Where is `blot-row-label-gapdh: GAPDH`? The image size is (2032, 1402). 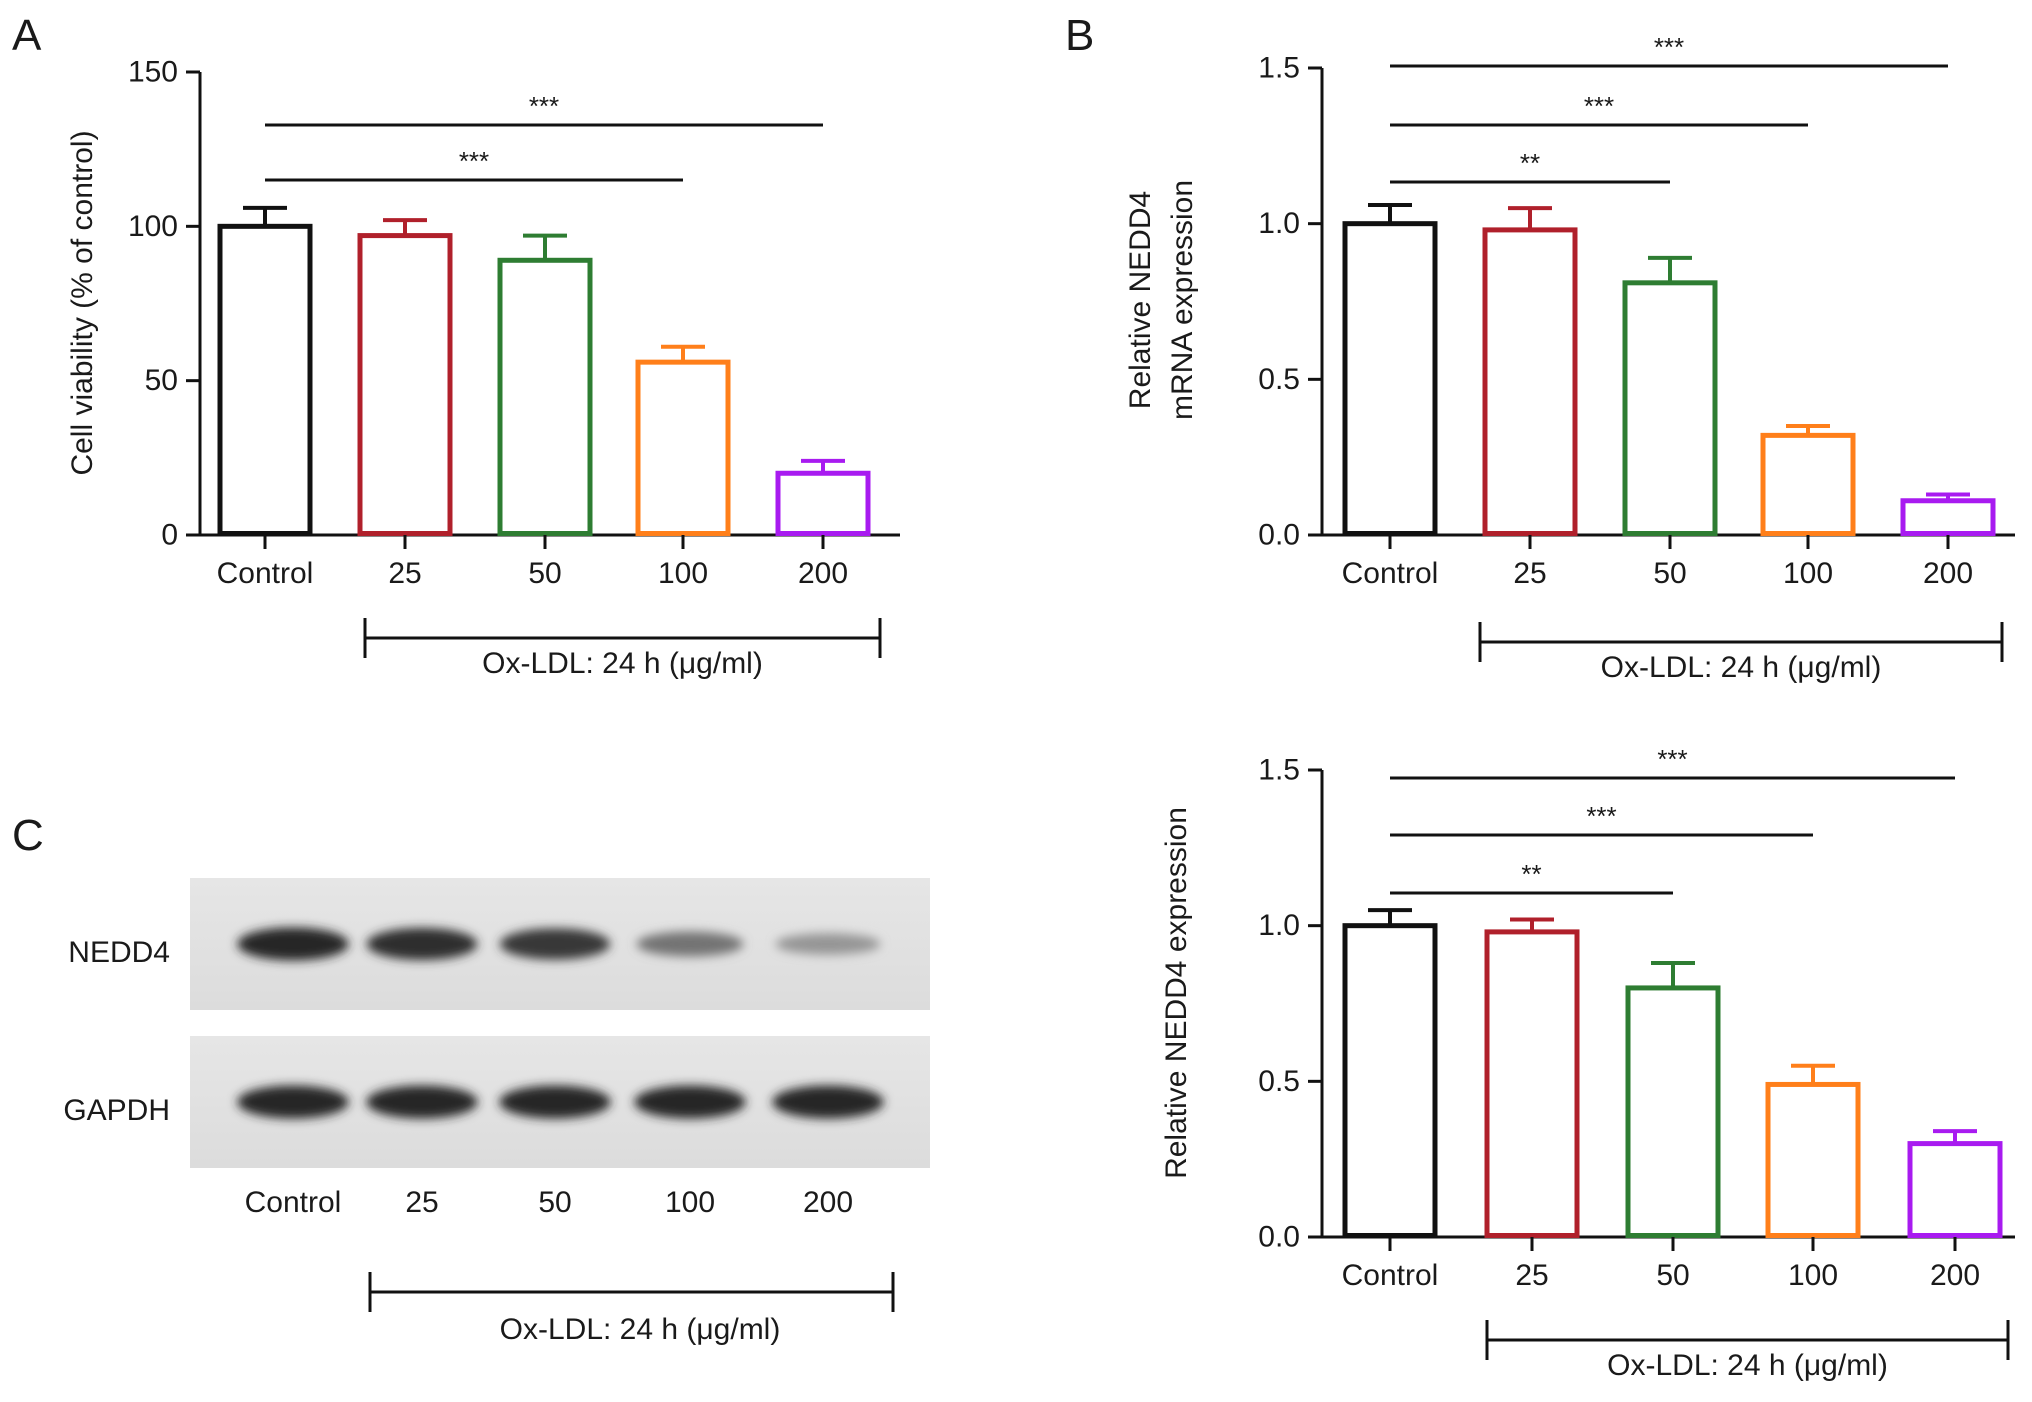
blot-row-label-gapdh: GAPDH is located at coordinates (116, 1110).